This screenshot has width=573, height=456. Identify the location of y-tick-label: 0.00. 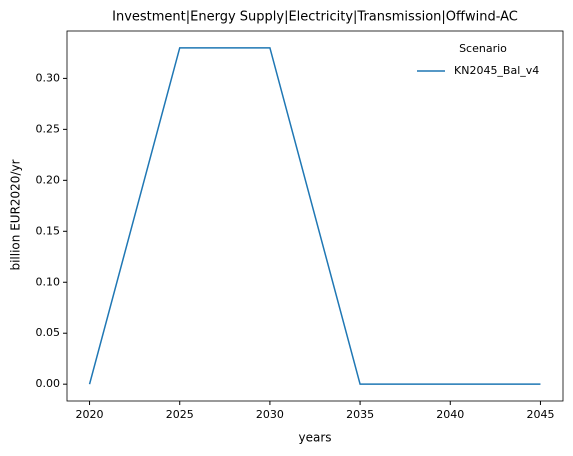
(48, 383).